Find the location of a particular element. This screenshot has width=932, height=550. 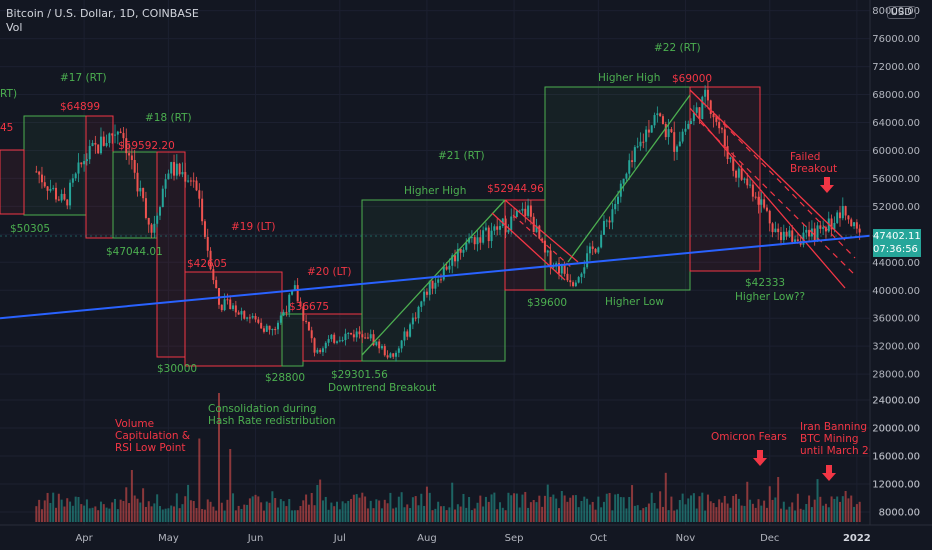

trend-line is located at coordinates (435, 277).